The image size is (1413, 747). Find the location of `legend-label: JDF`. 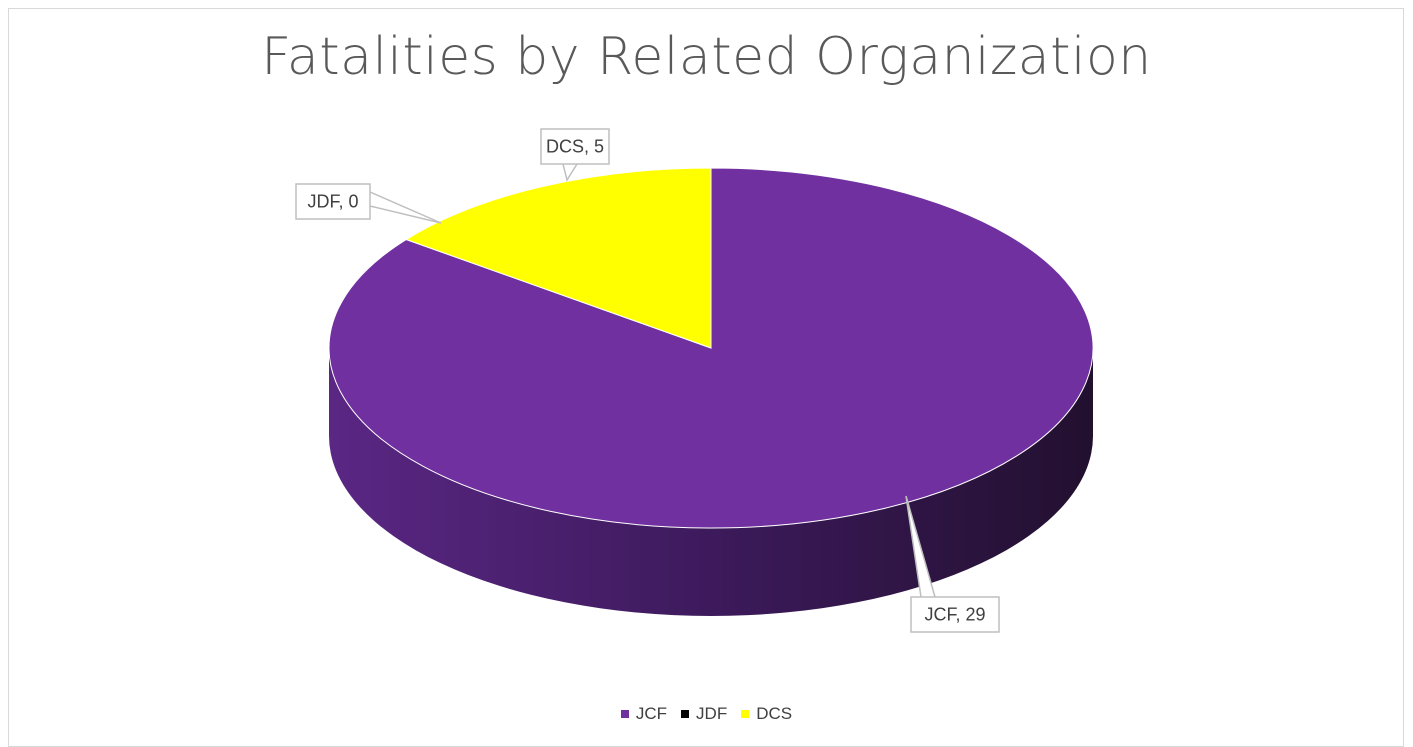

legend-label: JDF is located at coordinates (712, 713).